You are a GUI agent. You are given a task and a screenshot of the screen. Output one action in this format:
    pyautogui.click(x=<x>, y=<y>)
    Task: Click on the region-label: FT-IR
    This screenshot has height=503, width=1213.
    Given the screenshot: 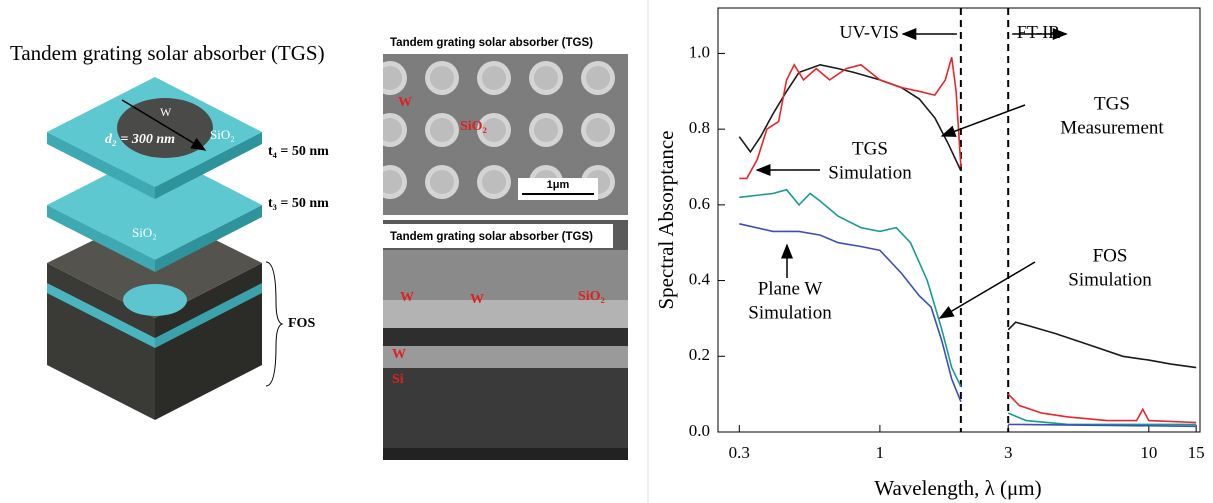 What is the action you would take?
    pyautogui.click(x=1038, y=32)
    